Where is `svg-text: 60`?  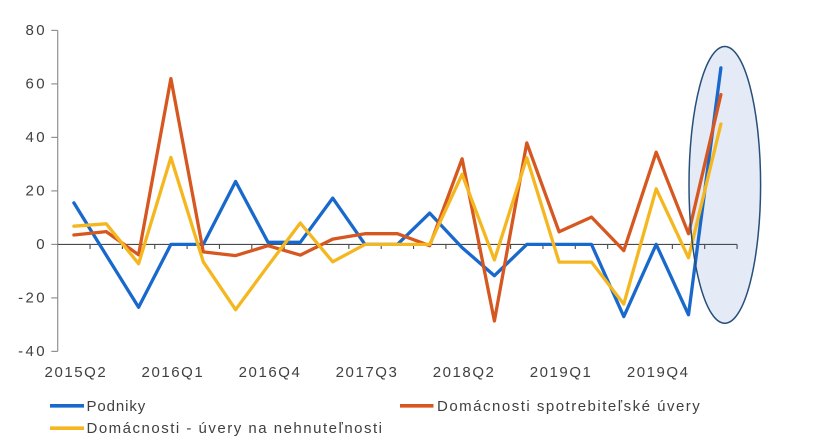
svg-text: 60 is located at coordinates (37, 83).